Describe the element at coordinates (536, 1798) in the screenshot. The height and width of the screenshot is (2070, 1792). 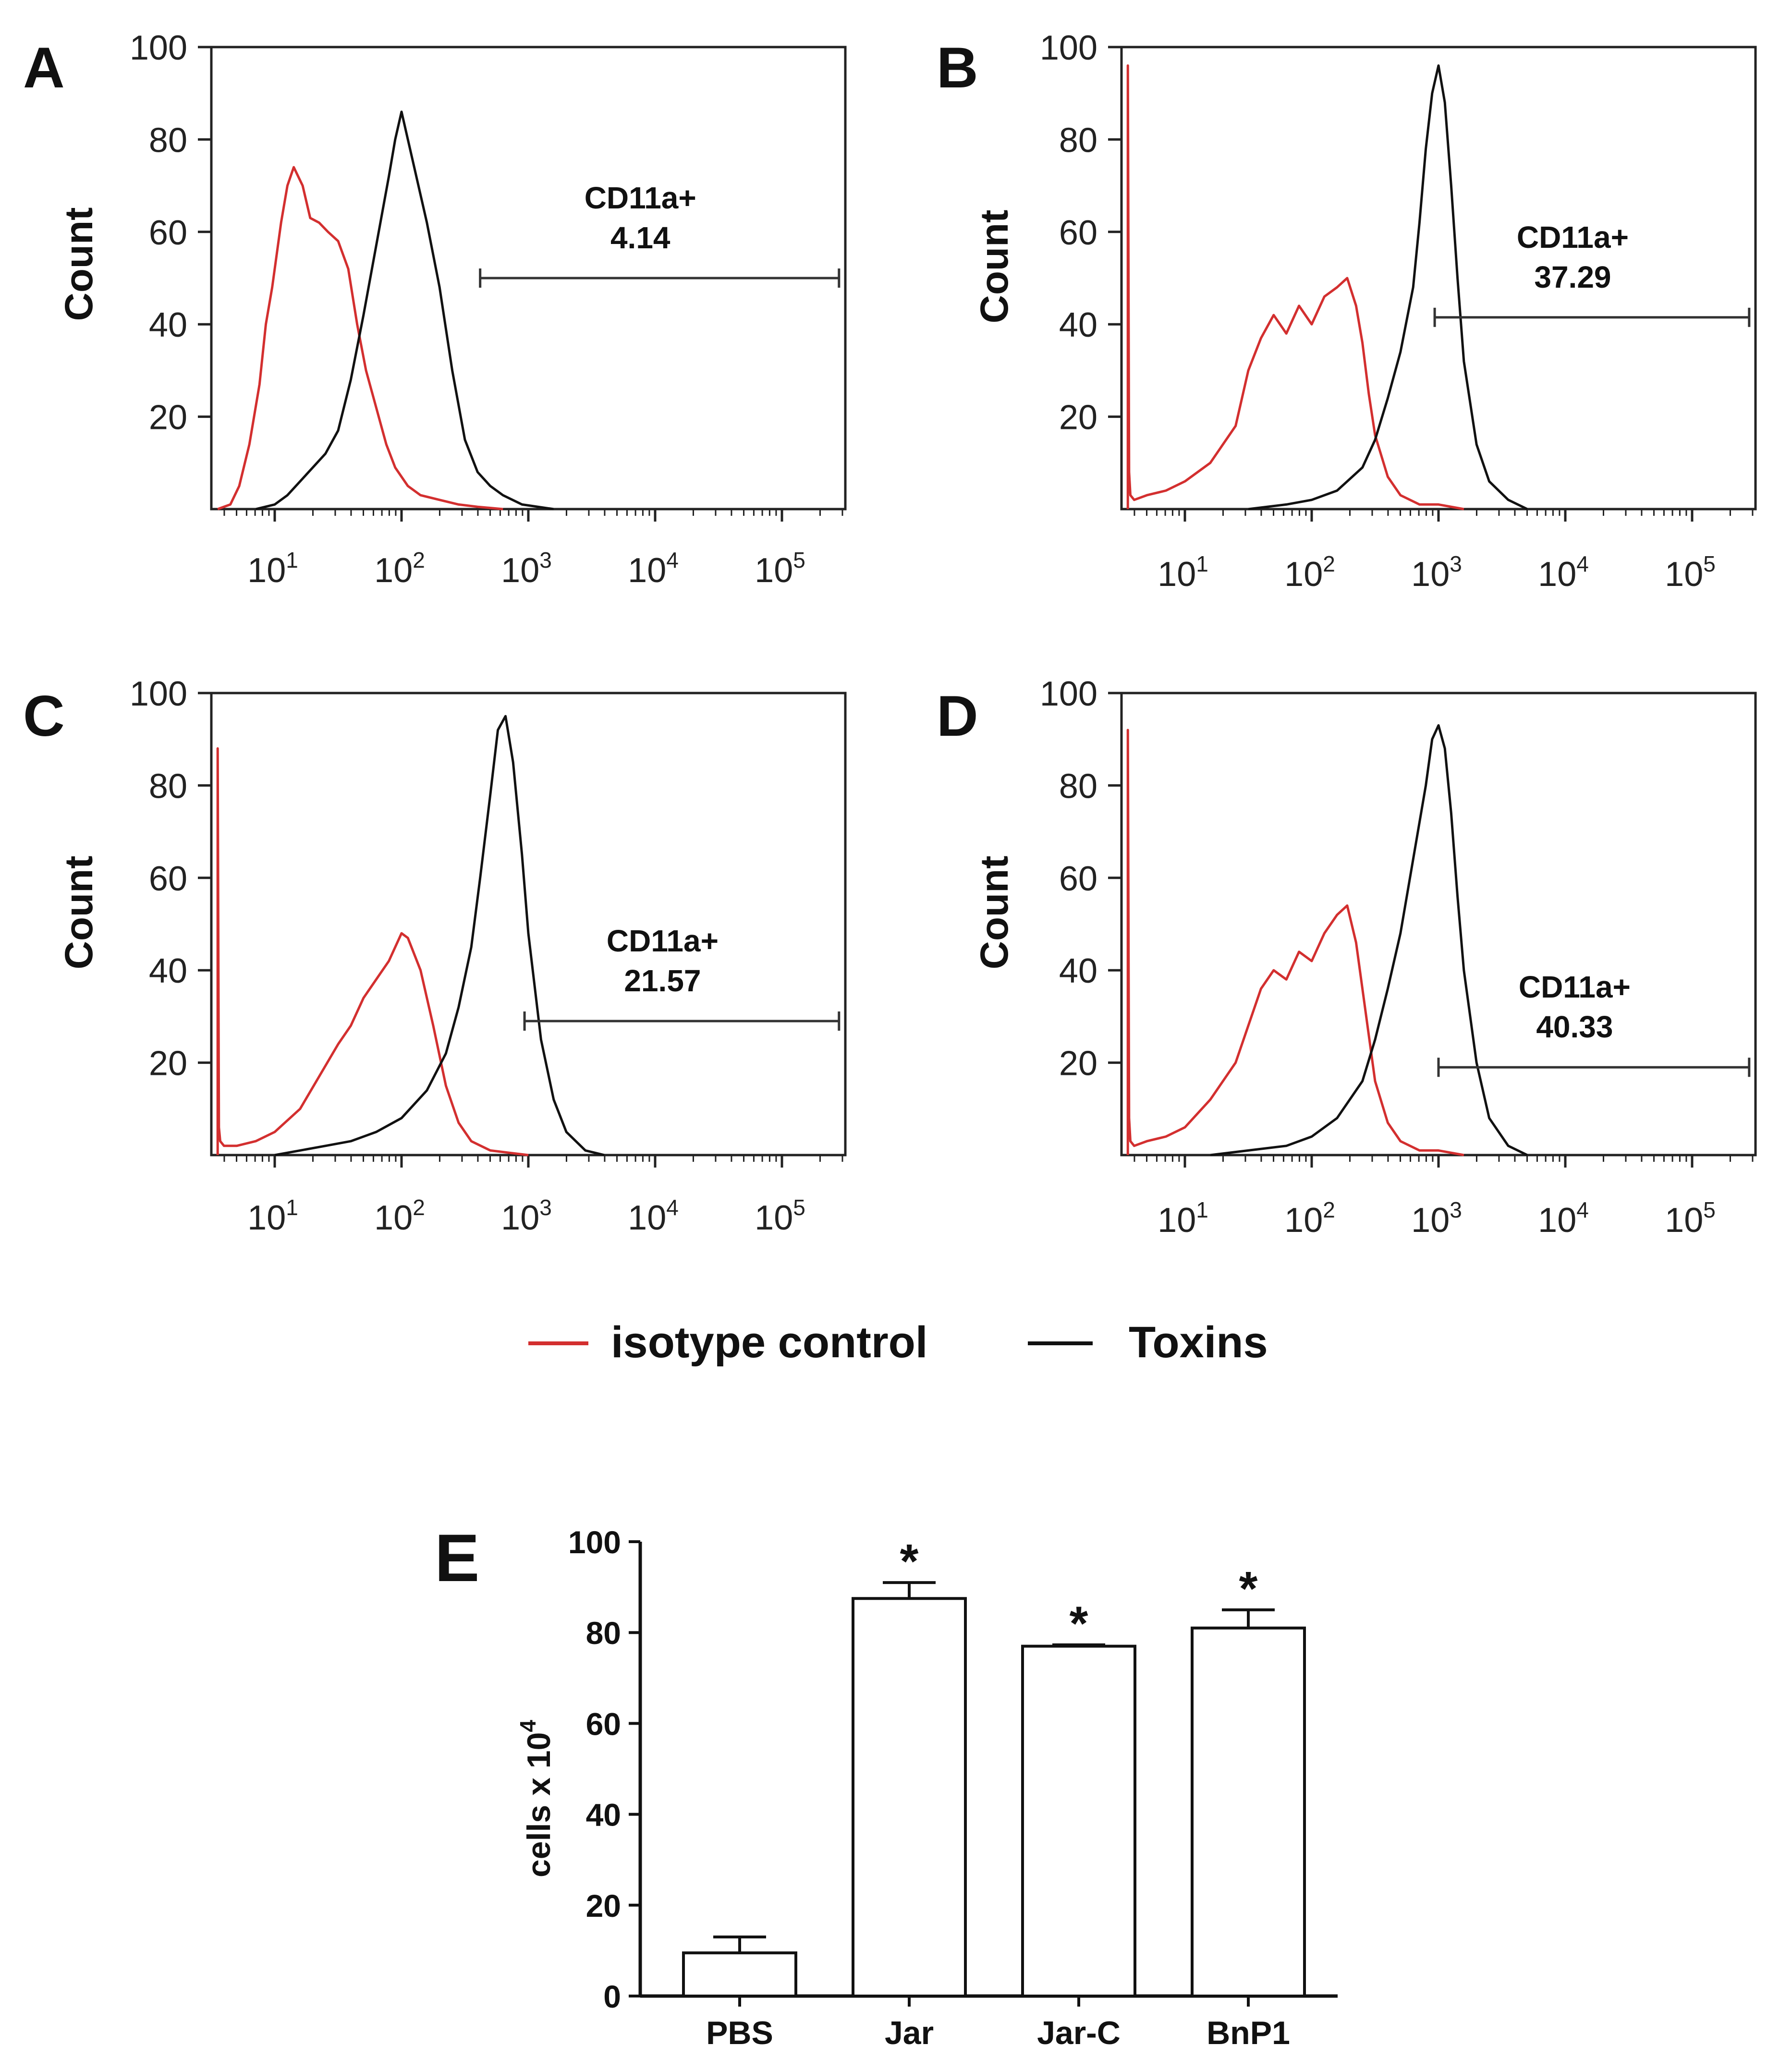
I see `y-axis-label: cells x 104` at that location.